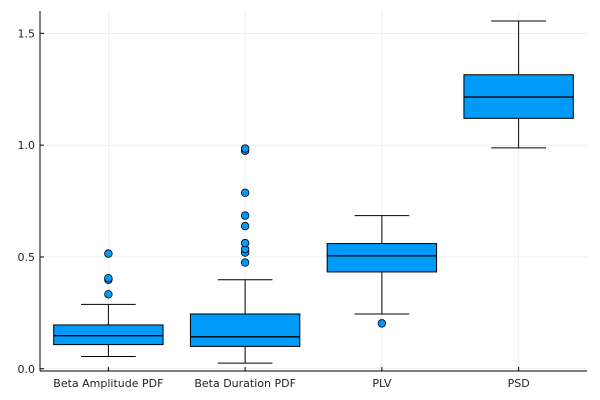 The width and height of the screenshot is (600, 400). I want to click on y-tick-label: 1.5, so click(27, 33).